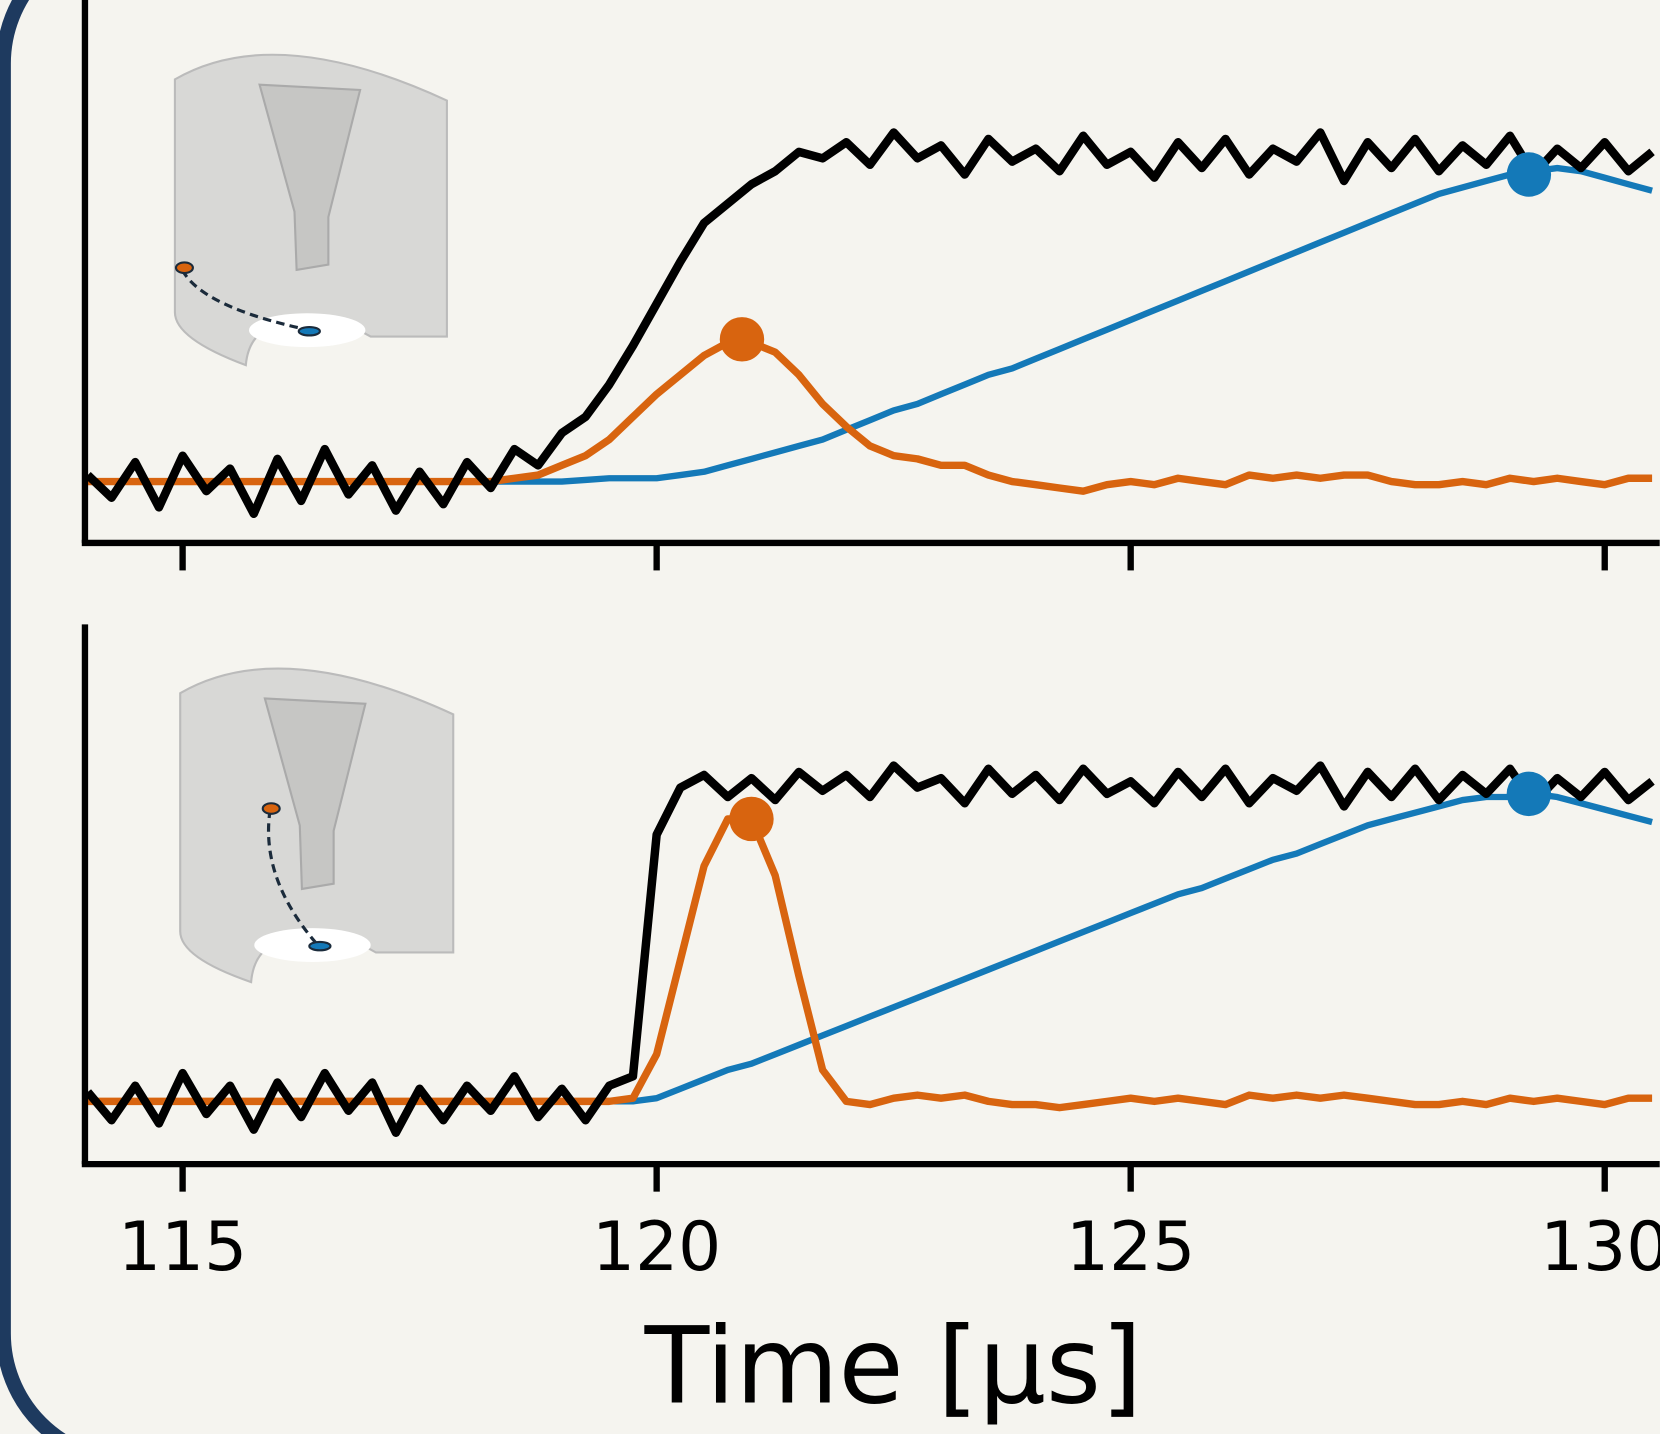 The height and width of the screenshot is (1434, 1660). What do you see at coordinates (1130, 1246) in the screenshot?
I see `x-tick-label: 125` at bounding box center [1130, 1246].